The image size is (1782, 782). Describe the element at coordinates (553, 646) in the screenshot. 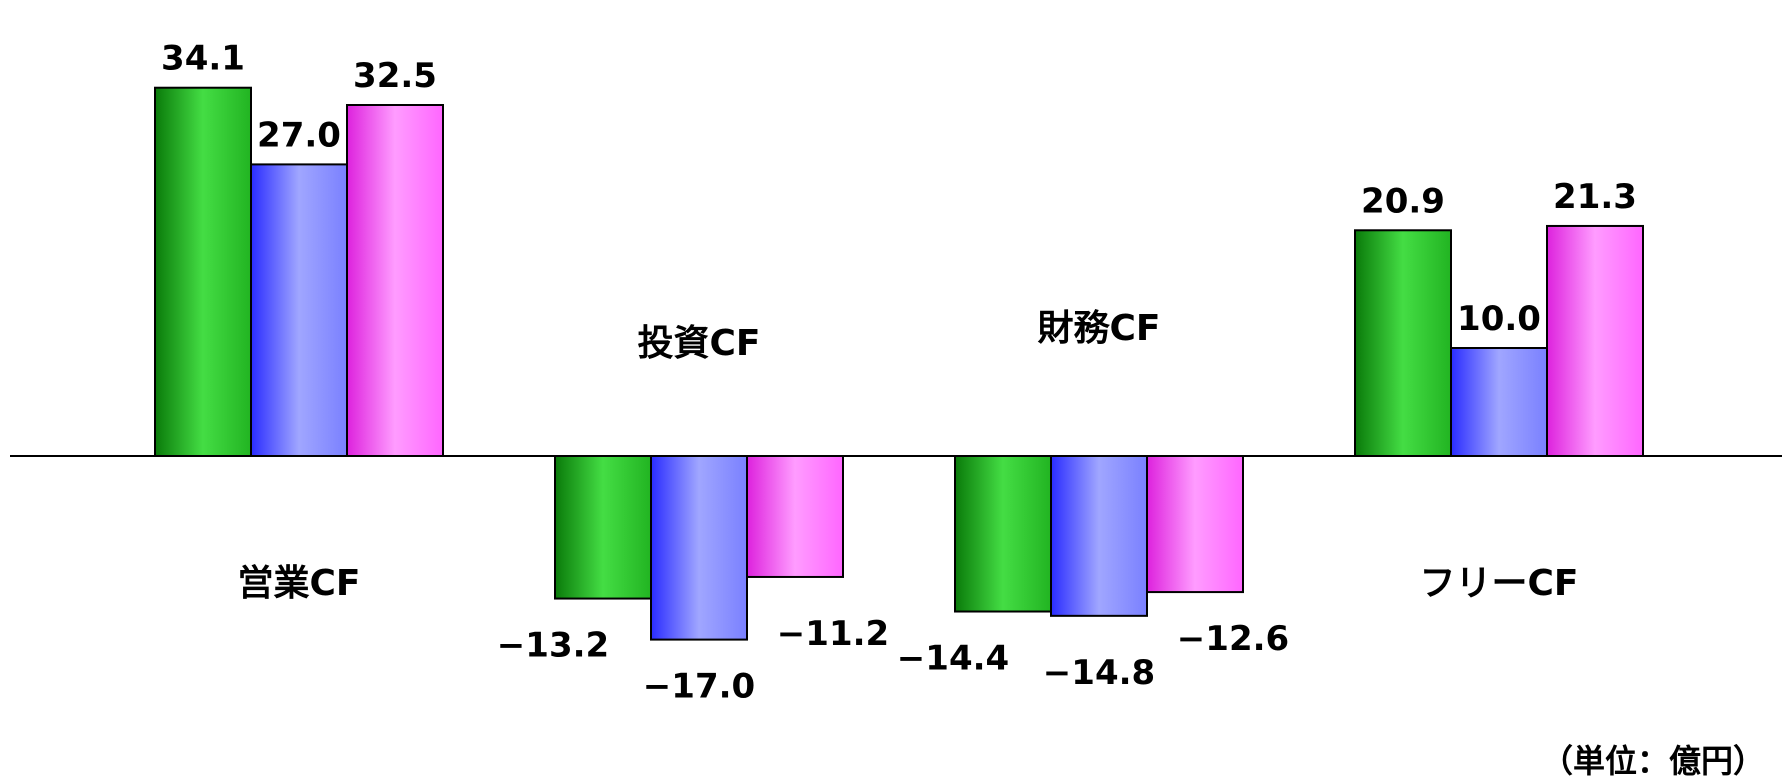

I see `value-label-2-series-1: −13.2` at that location.